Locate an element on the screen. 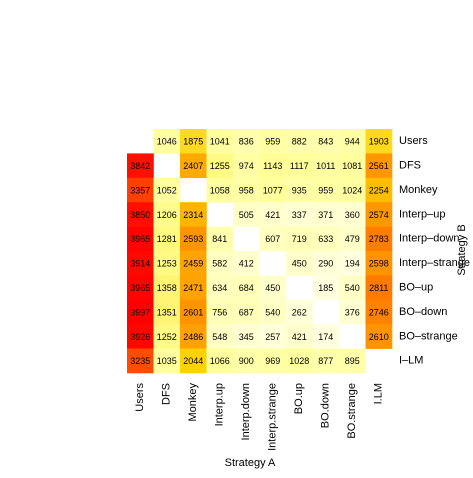 This screenshot has width=473, height=478. cell-label: 877 is located at coordinates (325, 361).